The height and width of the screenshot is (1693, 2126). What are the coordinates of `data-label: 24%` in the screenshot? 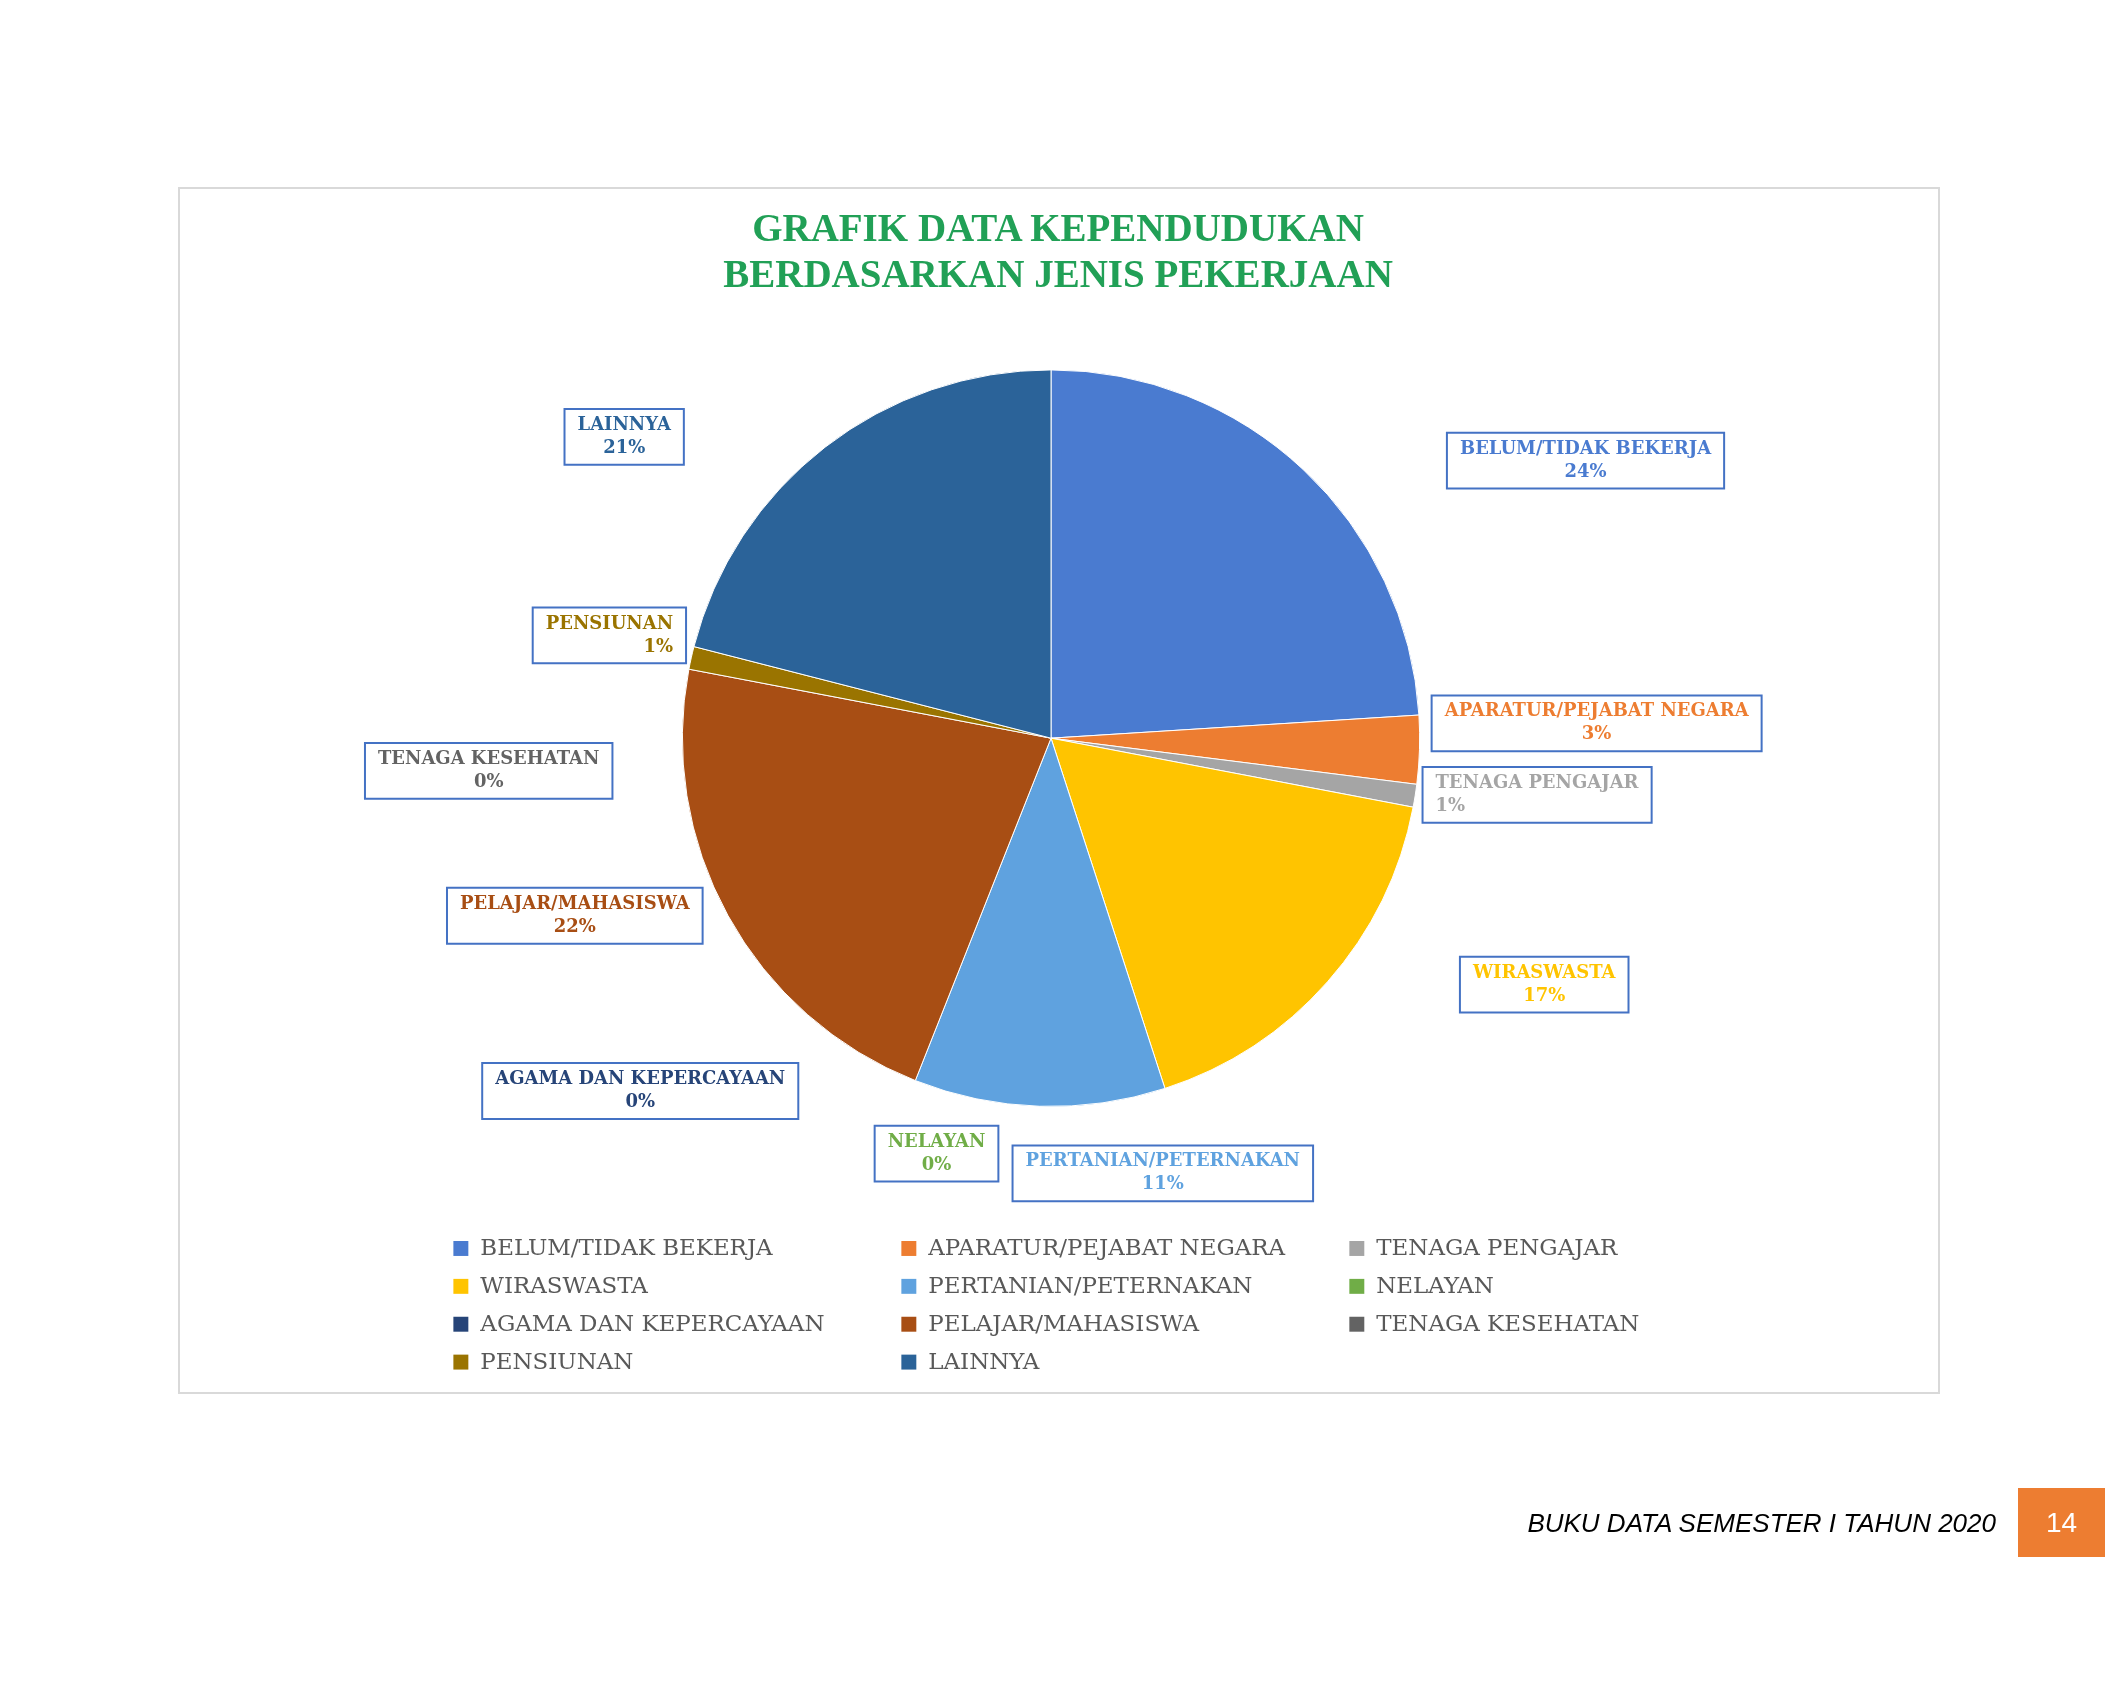 It's located at (1585, 470).